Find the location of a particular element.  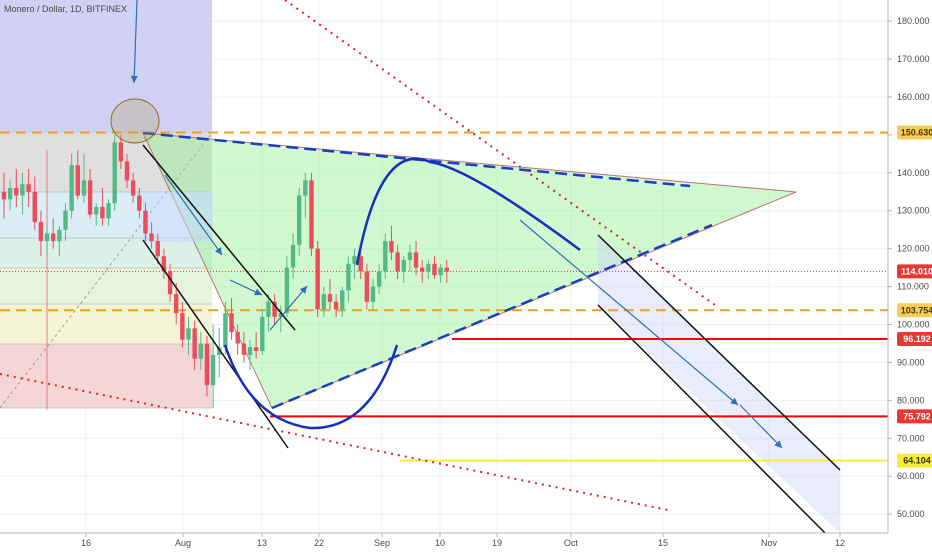

x-tick-label: 22 is located at coordinates (319, 543).